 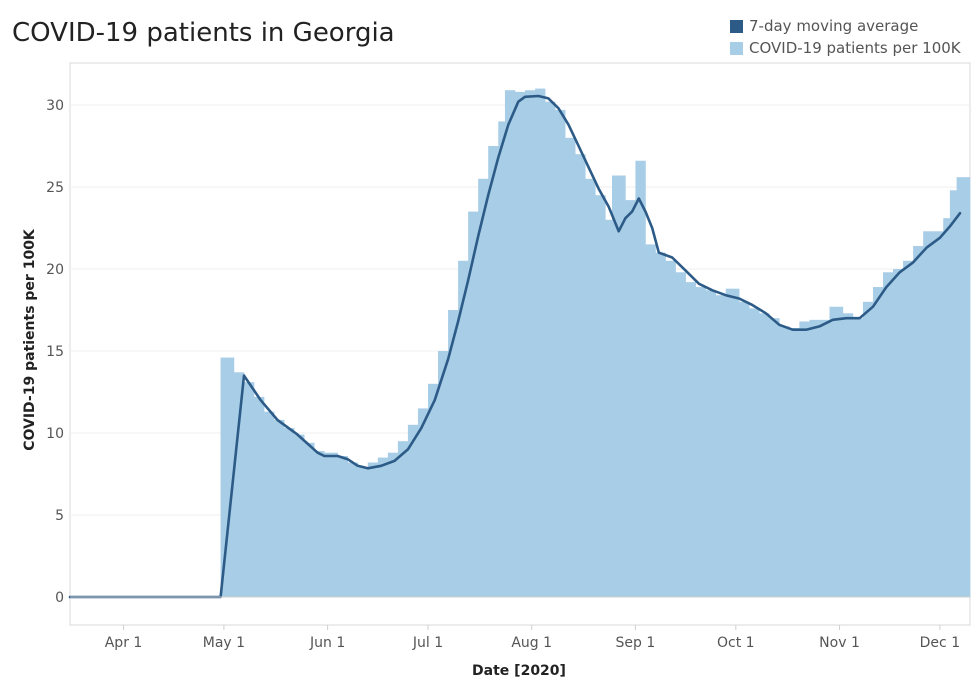 What do you see at coordinates (30, 339) in the screenshot?
I see `y-axis-title: COVID-19 patients per 100K` at bounding box center [30, 339].